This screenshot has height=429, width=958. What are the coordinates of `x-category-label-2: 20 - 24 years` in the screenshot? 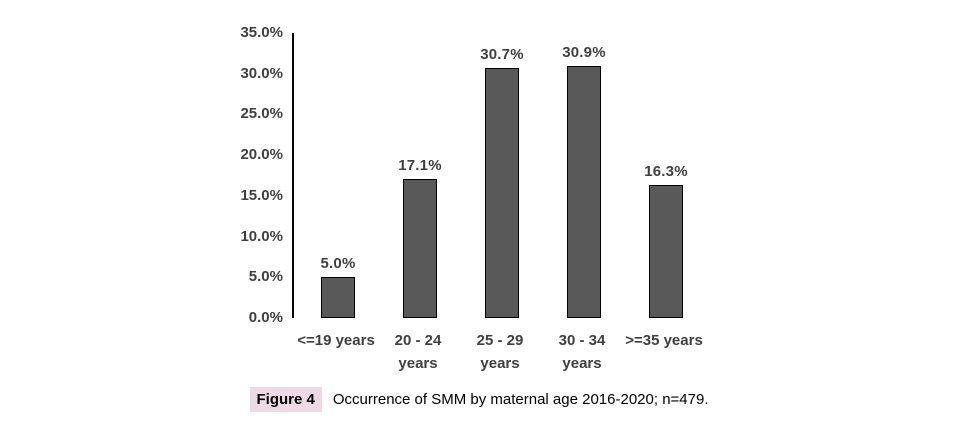 It's located at (418, 352).